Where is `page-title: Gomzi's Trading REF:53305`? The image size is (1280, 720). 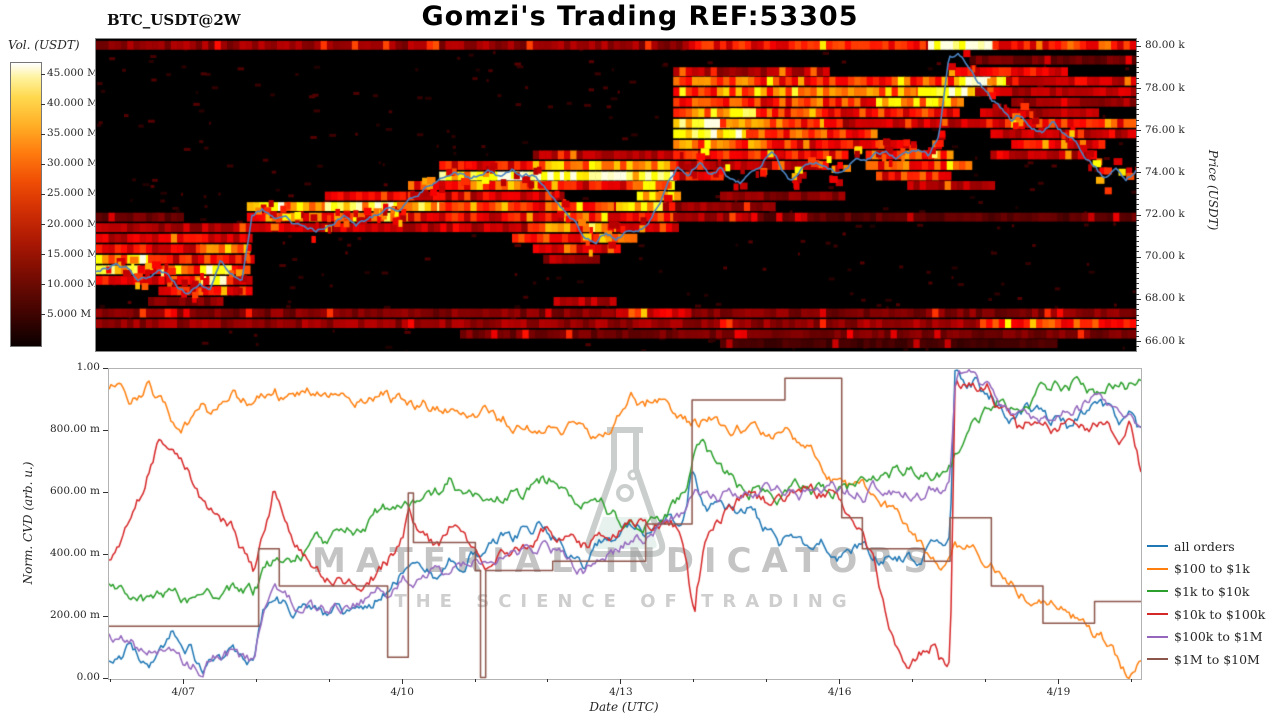
page-title: Gomzi's Trading REF:53305 is located at coordinates (640, 16).